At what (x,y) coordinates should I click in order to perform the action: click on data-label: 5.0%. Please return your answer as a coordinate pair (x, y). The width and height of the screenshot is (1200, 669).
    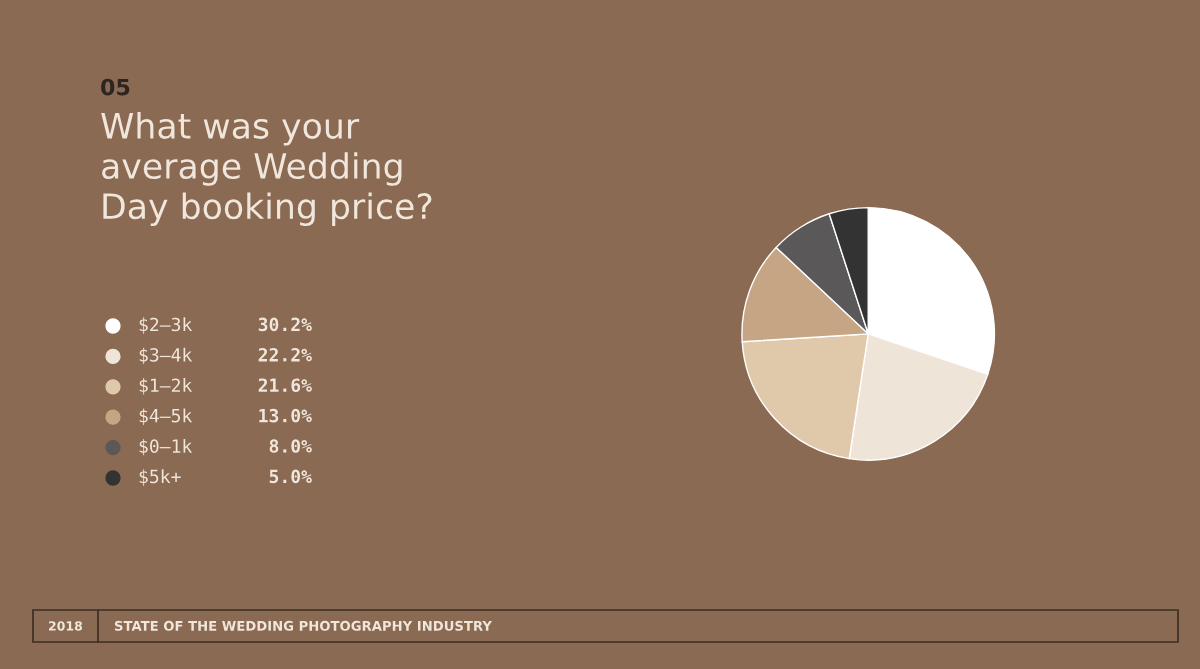
    Looking at the image, I should click on (290, 476).